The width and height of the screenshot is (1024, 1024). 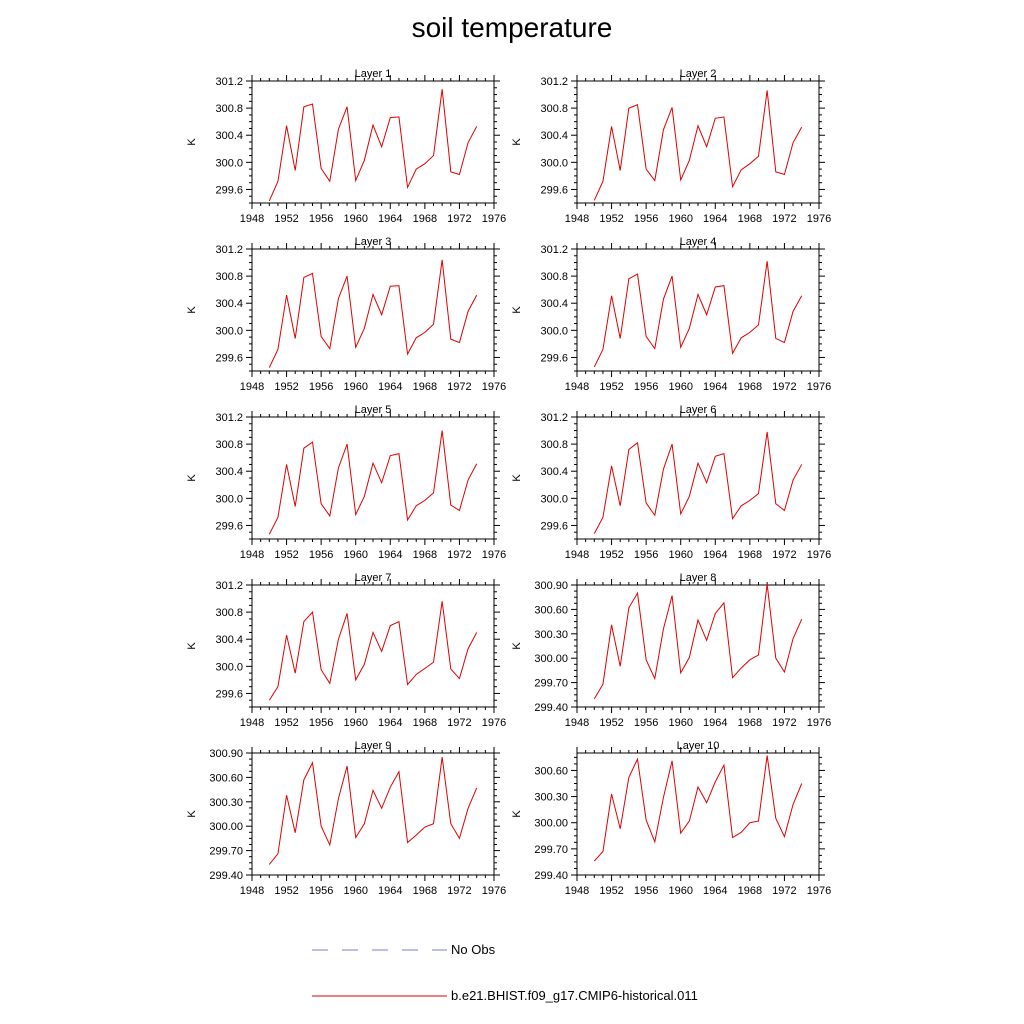 What do you see at coordinates (551, 635) in the screenshot?
I see `y-tick-label: 300.30` at bounding box center [551, 635].